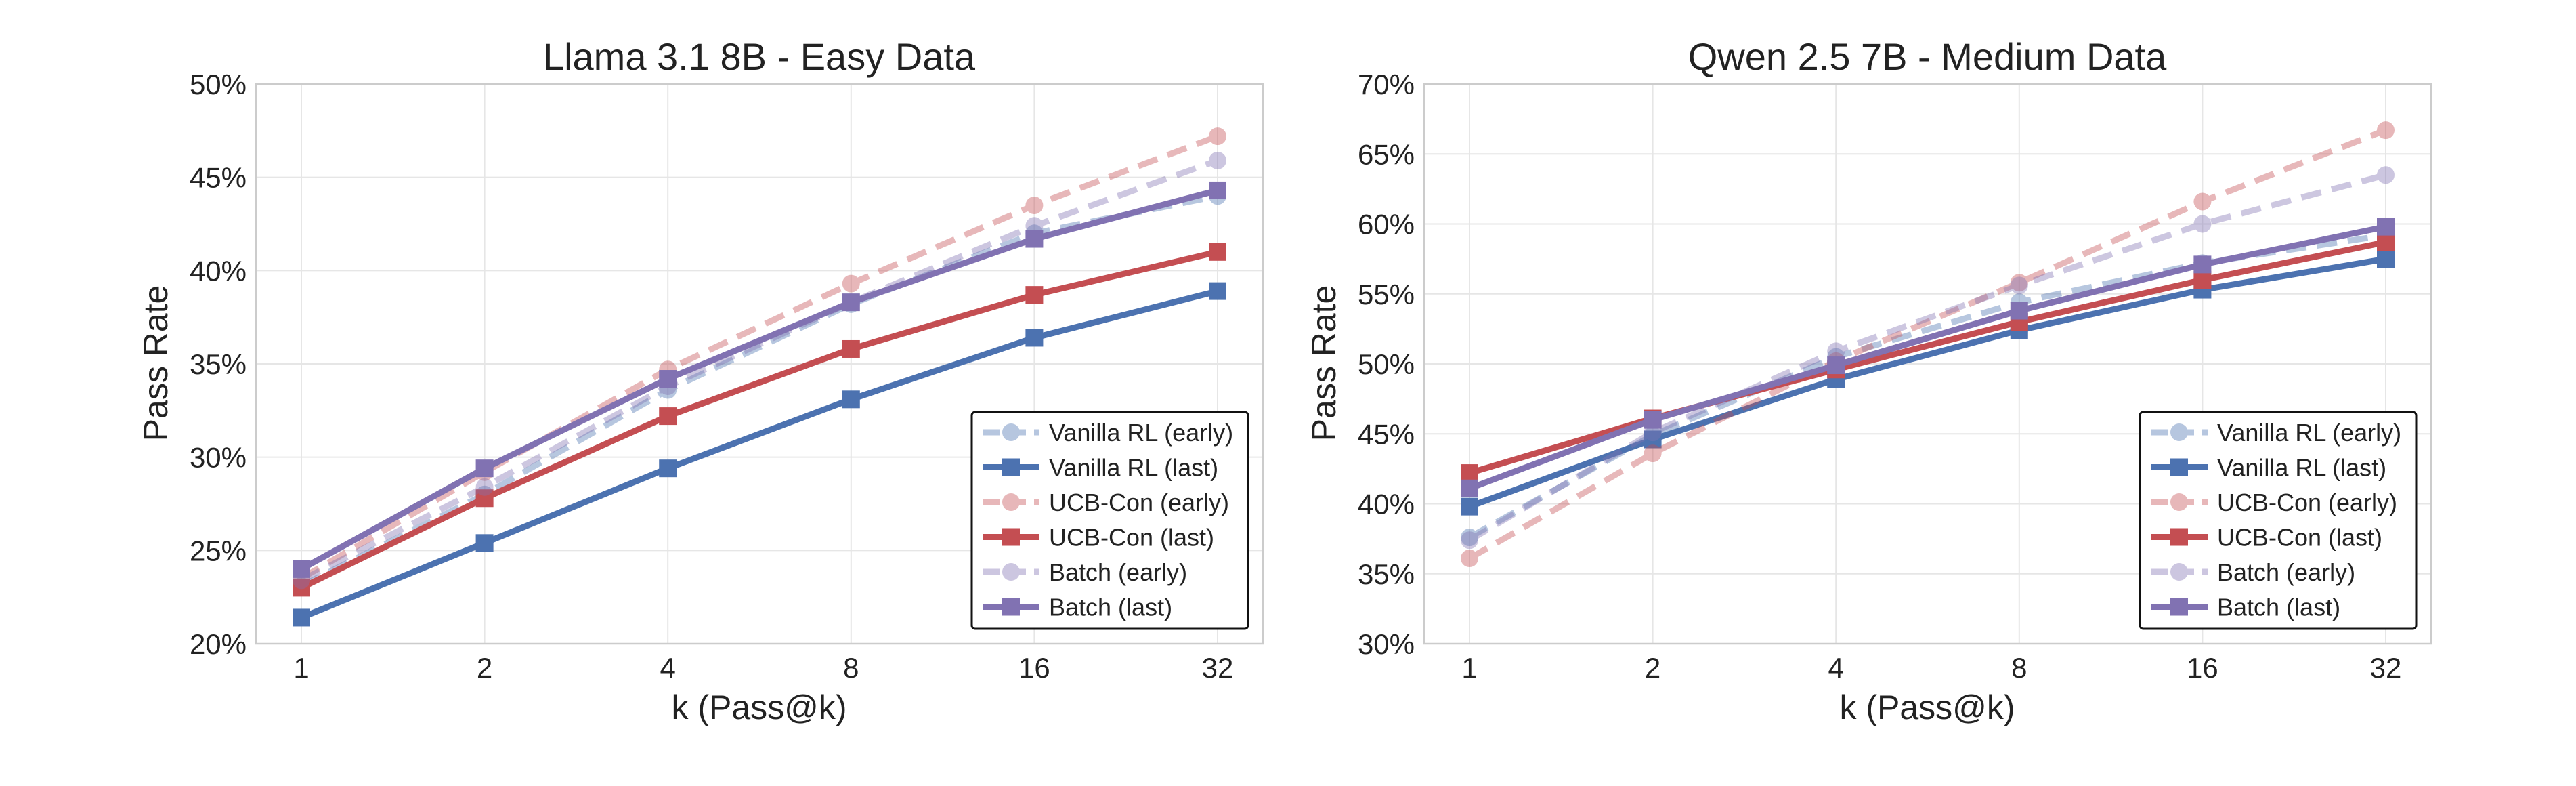  Describe the element at coordinates (218, 550) in the screenshot. I see `y-tick-label: 25%` at that location.